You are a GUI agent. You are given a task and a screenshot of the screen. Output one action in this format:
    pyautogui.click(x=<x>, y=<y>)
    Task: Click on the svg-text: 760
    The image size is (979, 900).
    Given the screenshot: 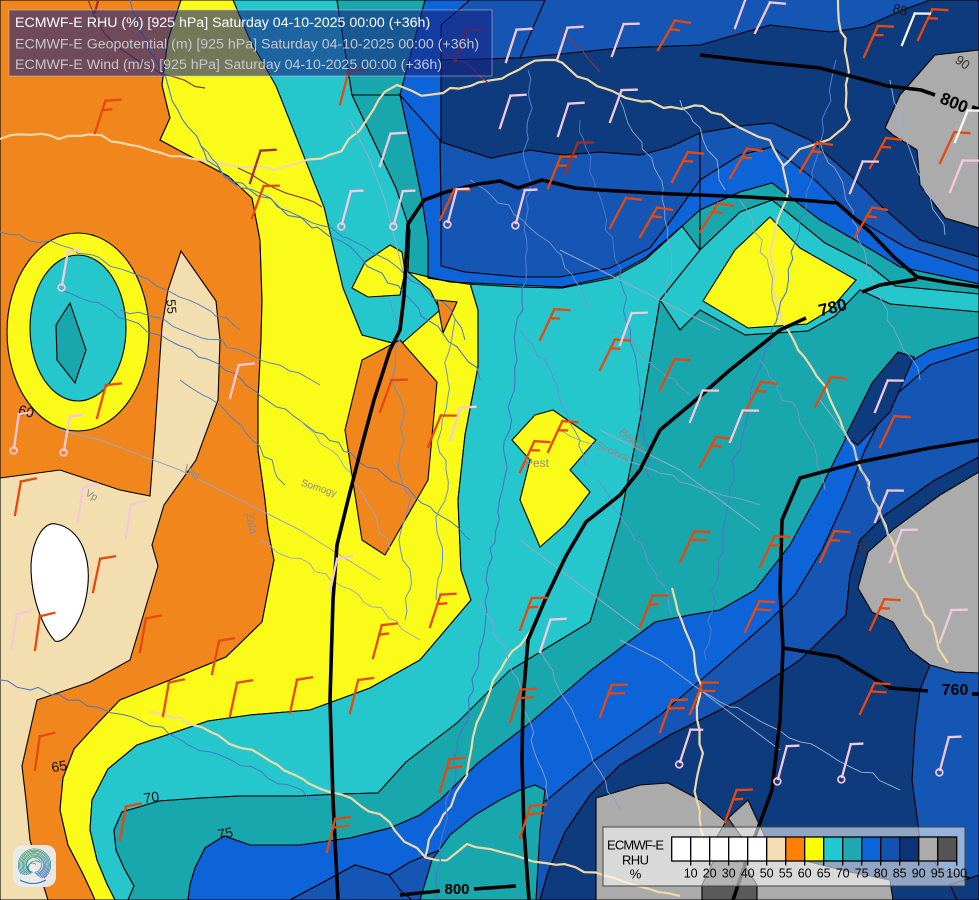 What is the action you would take?
    pyautogui.click(x=955, y=690)
    